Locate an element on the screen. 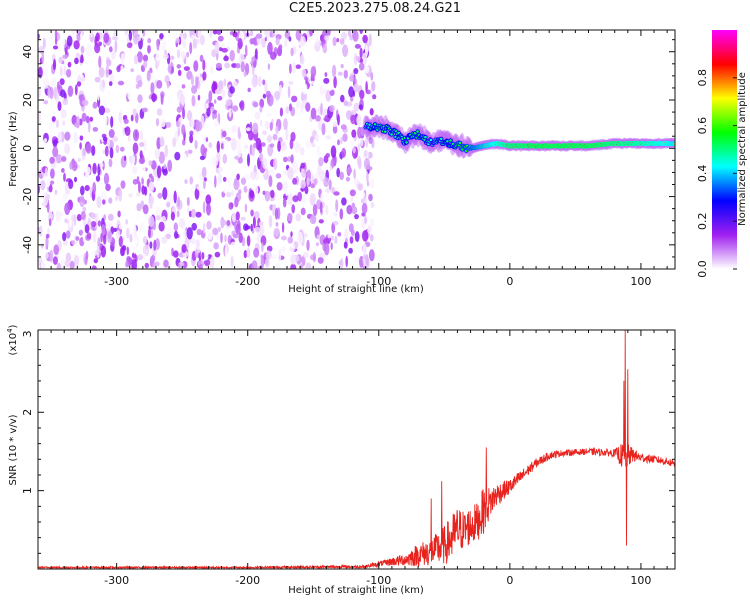  chart-title: C2E5.2023.275.08.24.G21 is located at coordinates (375, 8).